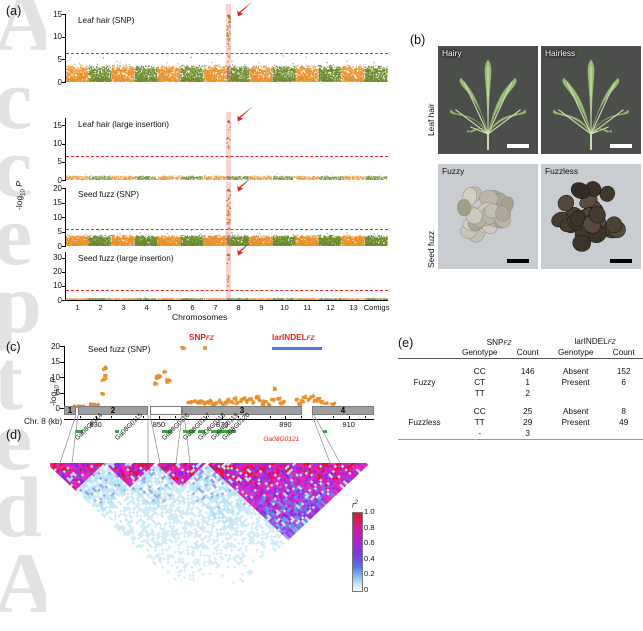 The height and width of the screenshot is (631, 643). I want to click on panel-c-y-tick: 5, so click(49, 392).